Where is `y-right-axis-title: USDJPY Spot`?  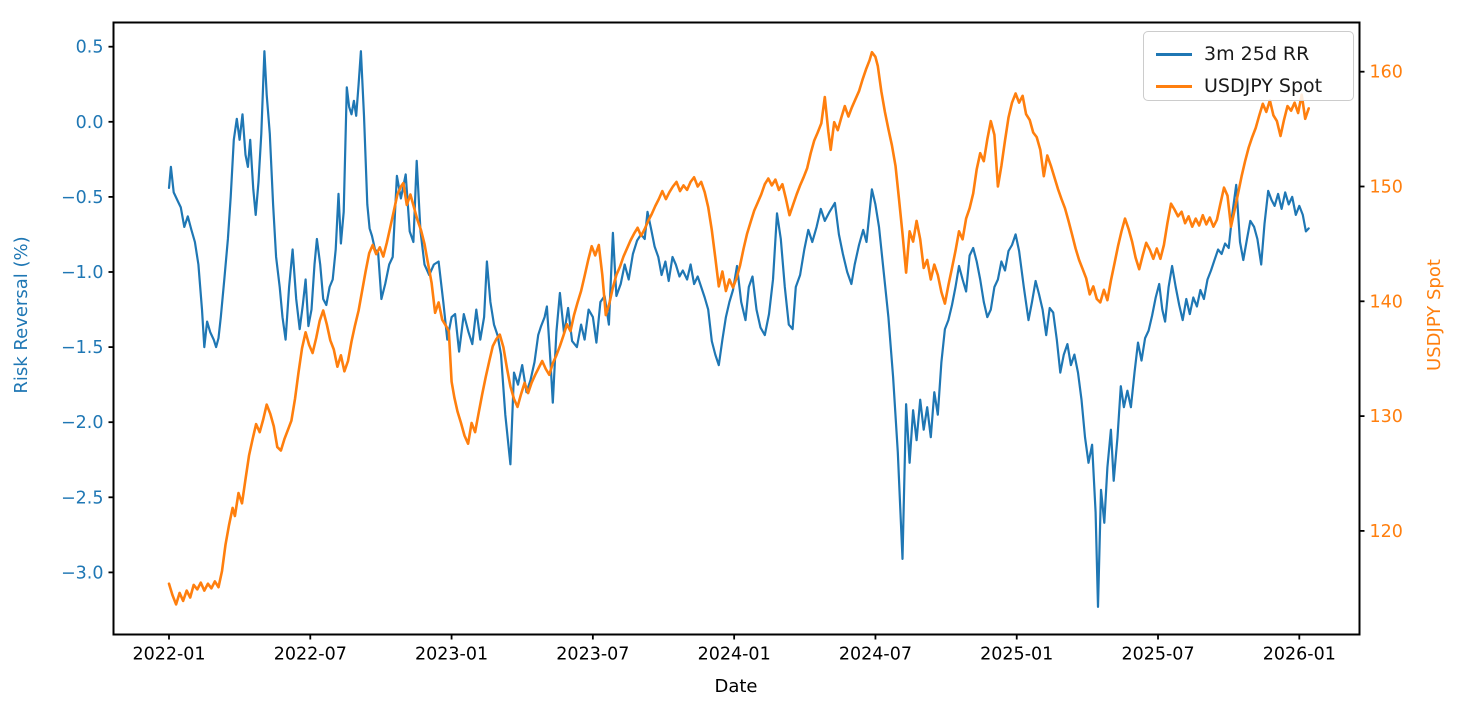
y-right-axis-title: USDJPY Spot is located at coordinates (1434, 315).